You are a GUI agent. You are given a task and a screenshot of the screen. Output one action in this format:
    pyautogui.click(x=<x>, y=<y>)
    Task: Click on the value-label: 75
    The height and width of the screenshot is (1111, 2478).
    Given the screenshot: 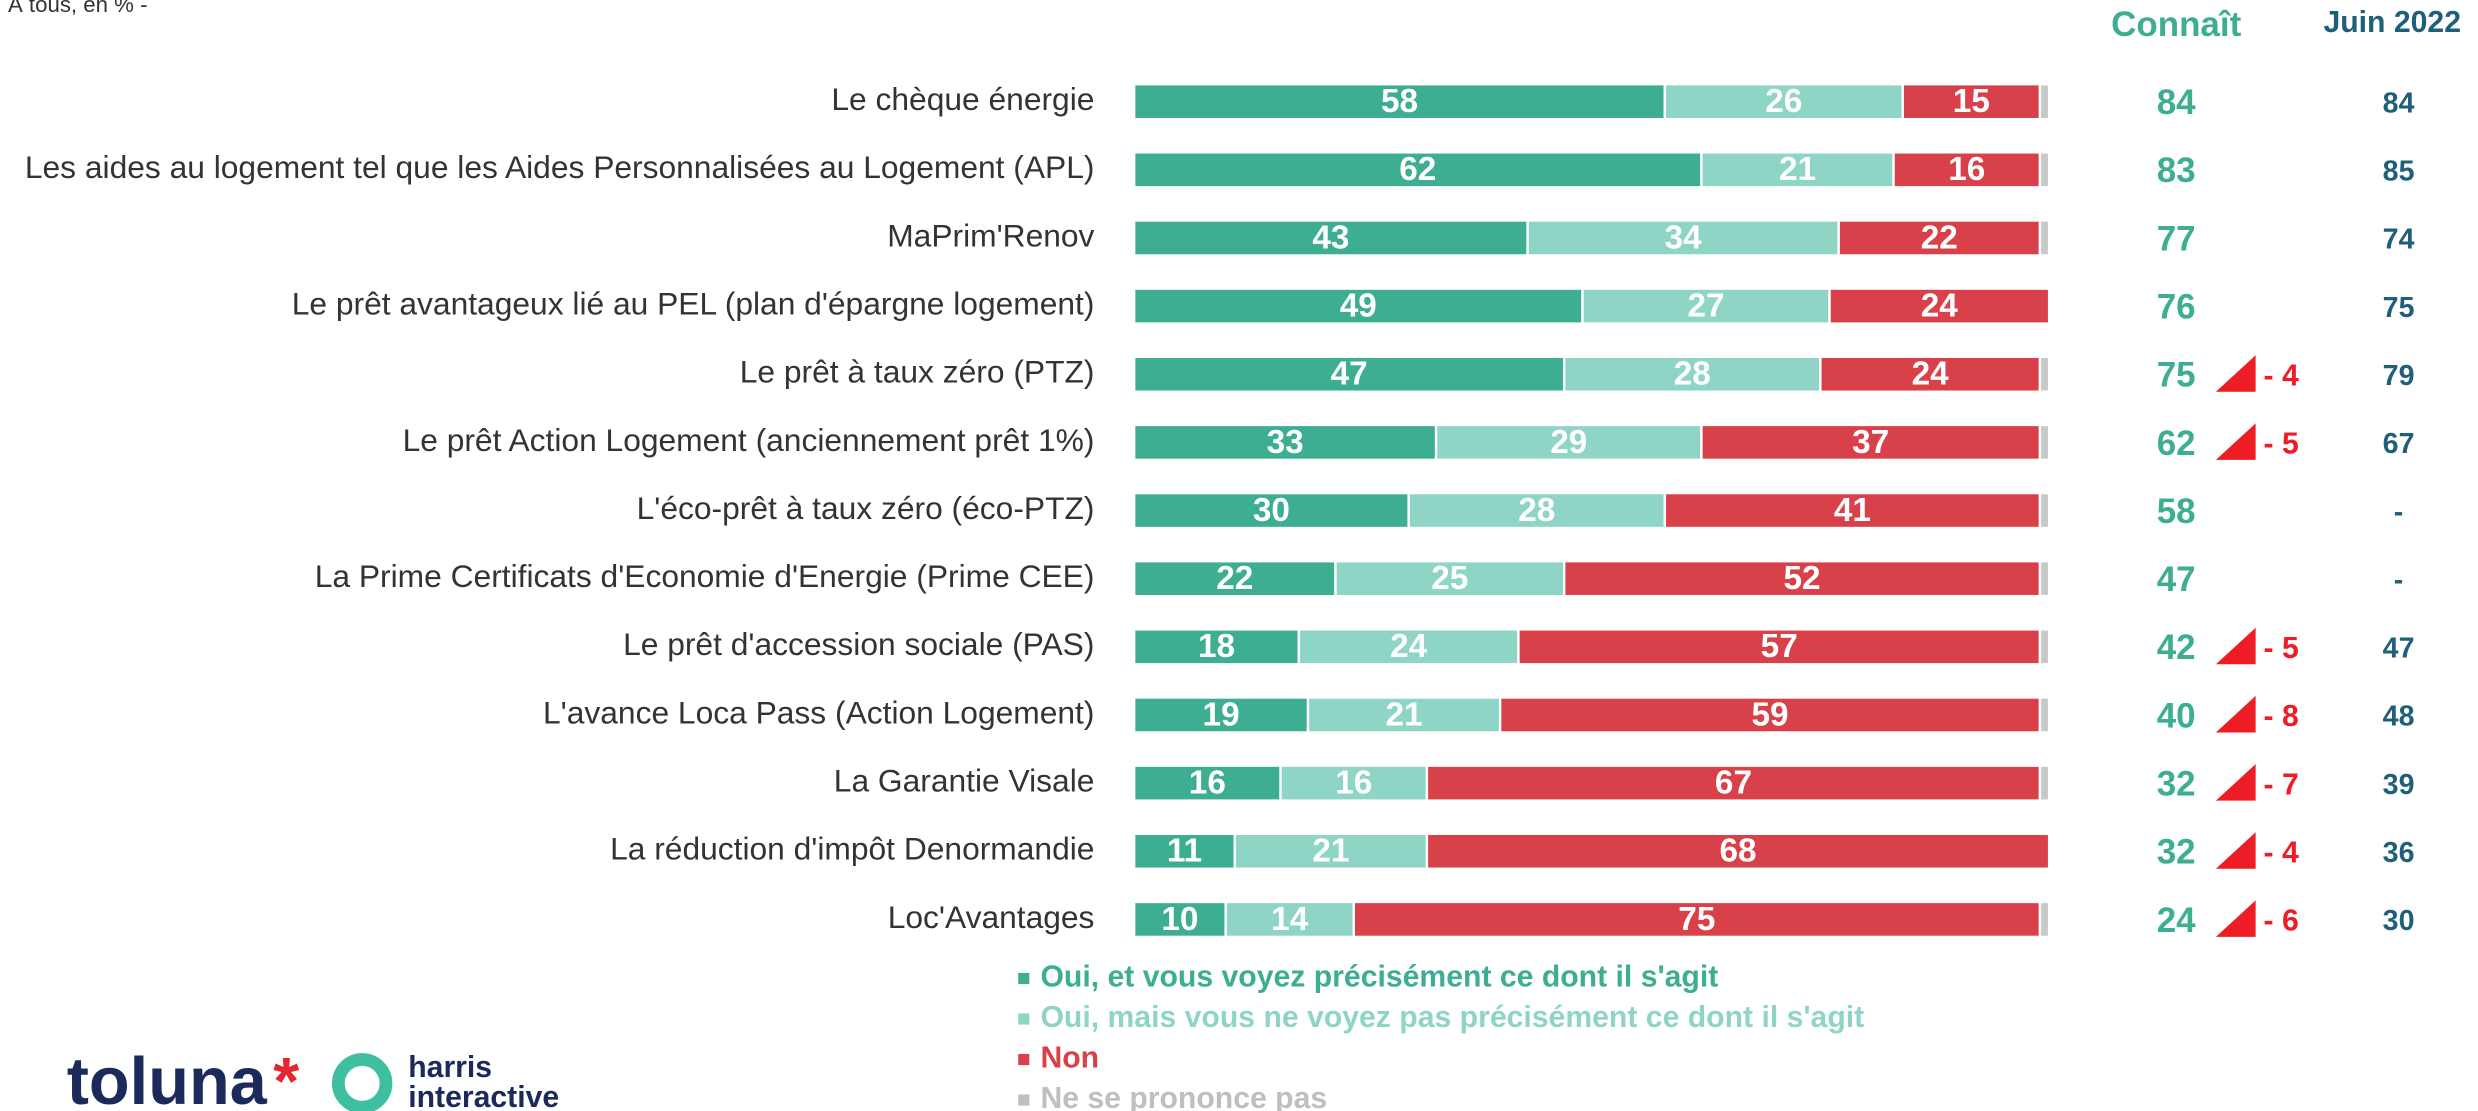 What is the action you would take?
    pyautogui.click(x=1696, y=919)
    